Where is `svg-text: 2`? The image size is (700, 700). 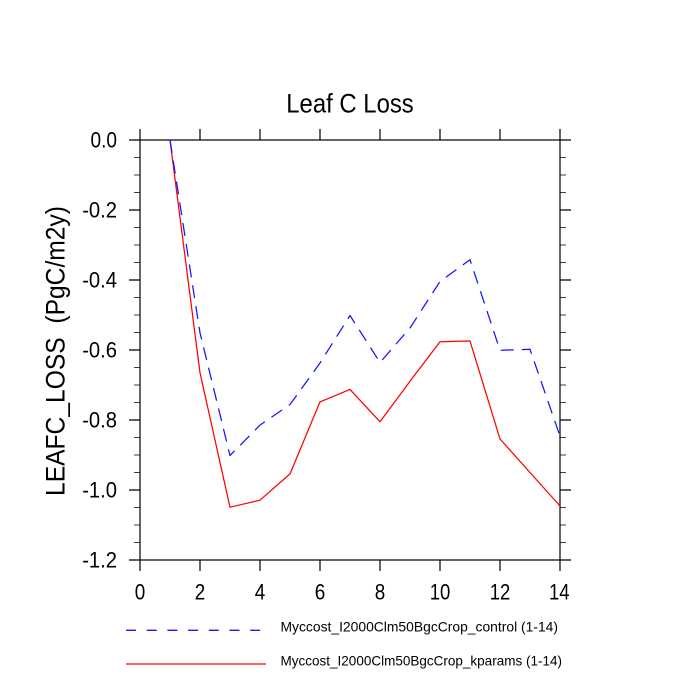
svg-text: 2 is located at coordinates (200, 592).